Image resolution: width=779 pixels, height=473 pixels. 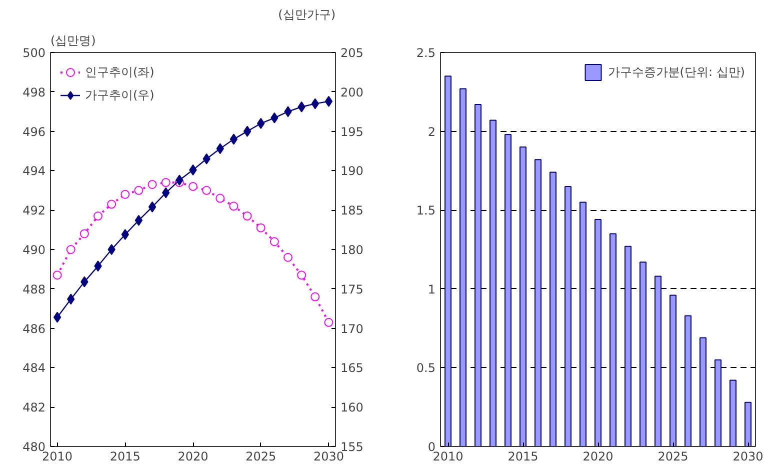 I want to click on y2-tick-label: 185, so click(x=352, y=211).